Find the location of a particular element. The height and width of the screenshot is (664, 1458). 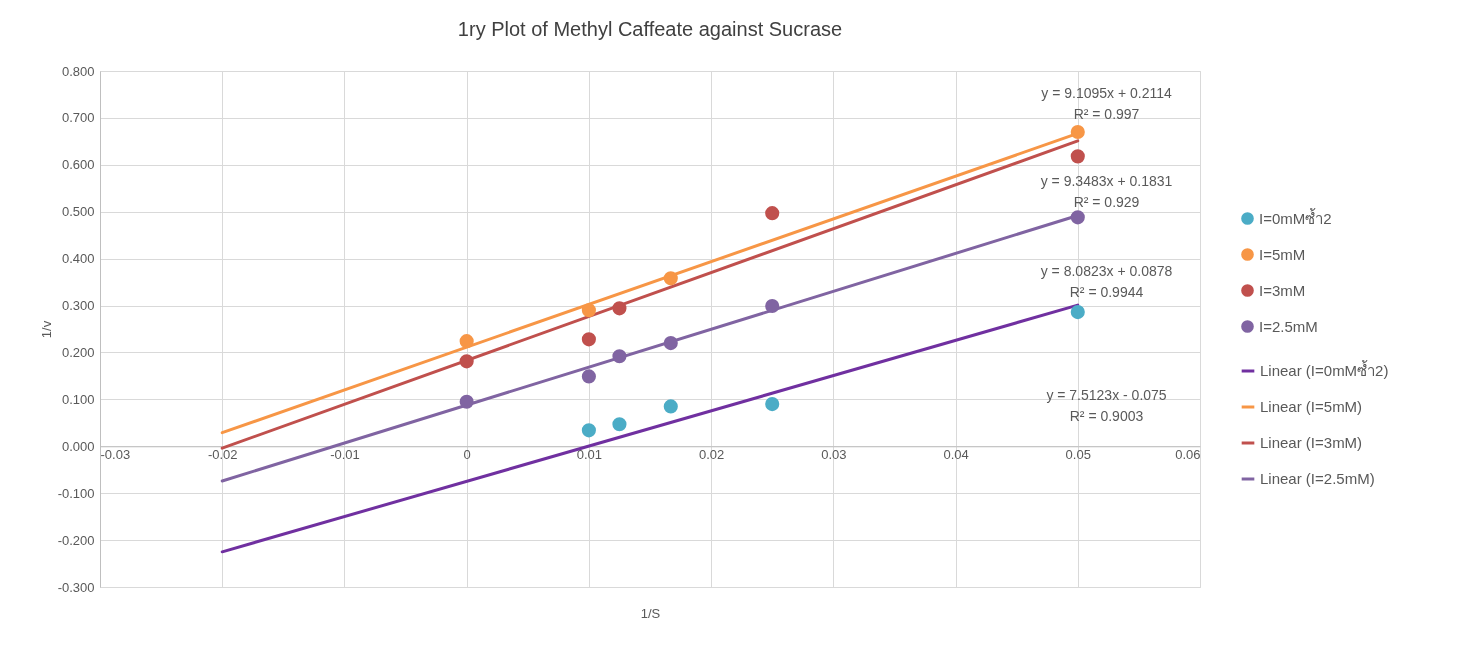

y-tick-label: 0.200 is located at coordinates (78, 352).